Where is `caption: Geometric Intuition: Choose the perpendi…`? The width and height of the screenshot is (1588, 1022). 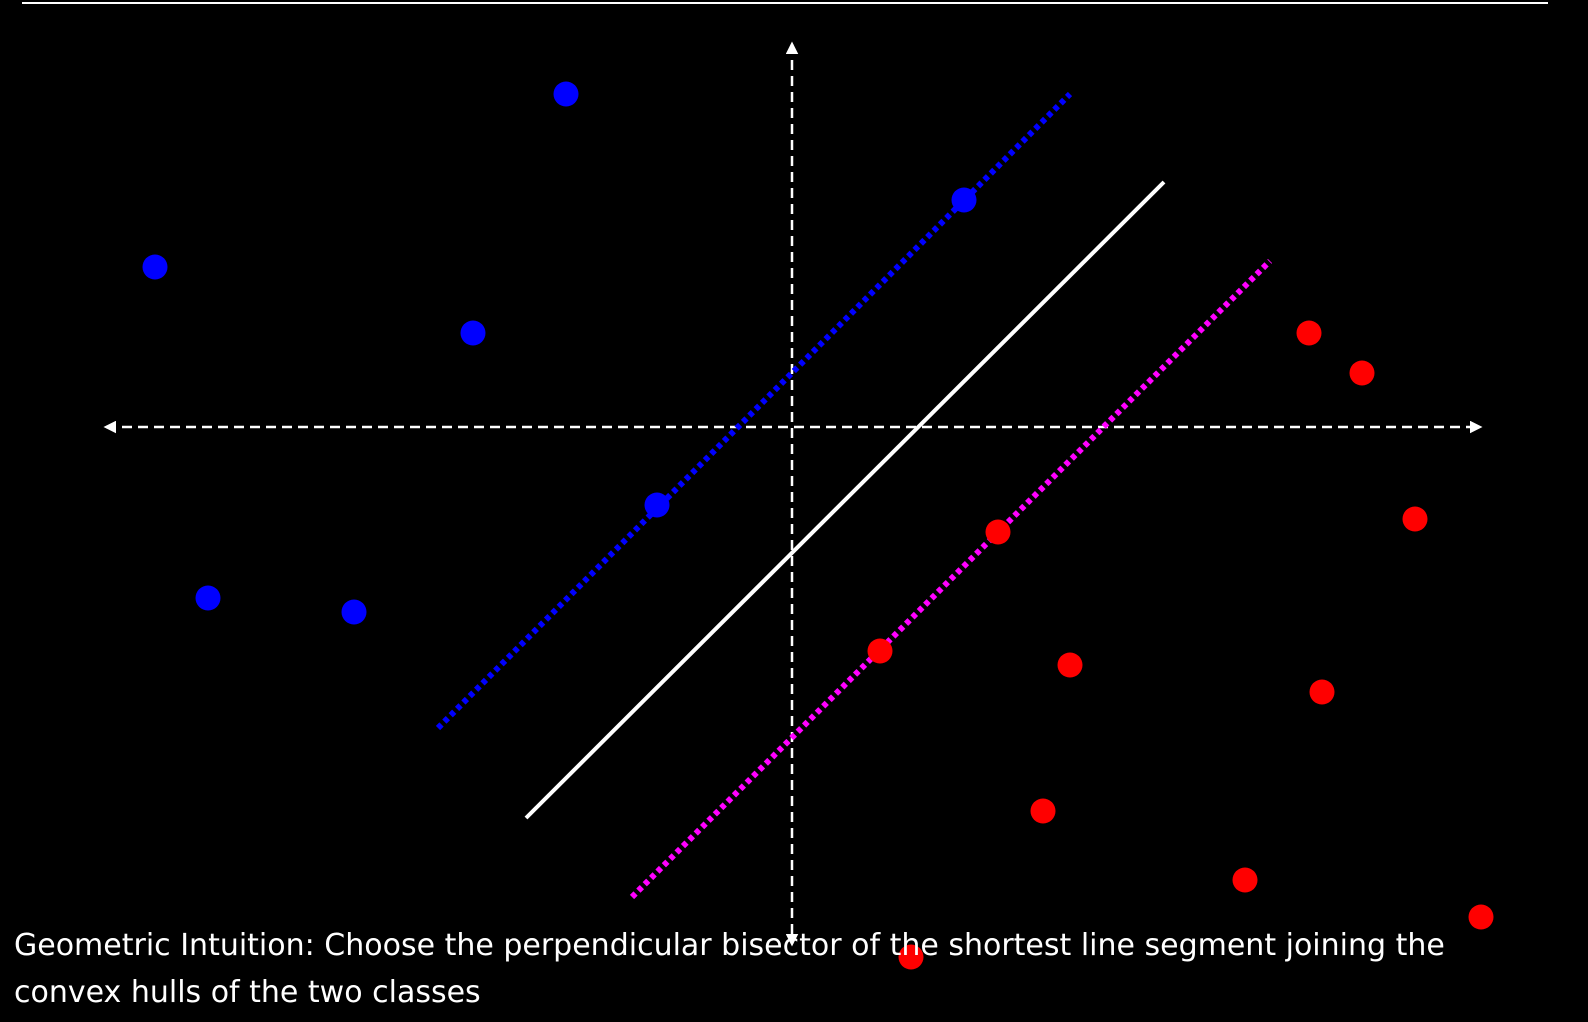 caption: Geometric Intuition: Choose the perpendi… is located at coordinates (729, 969).